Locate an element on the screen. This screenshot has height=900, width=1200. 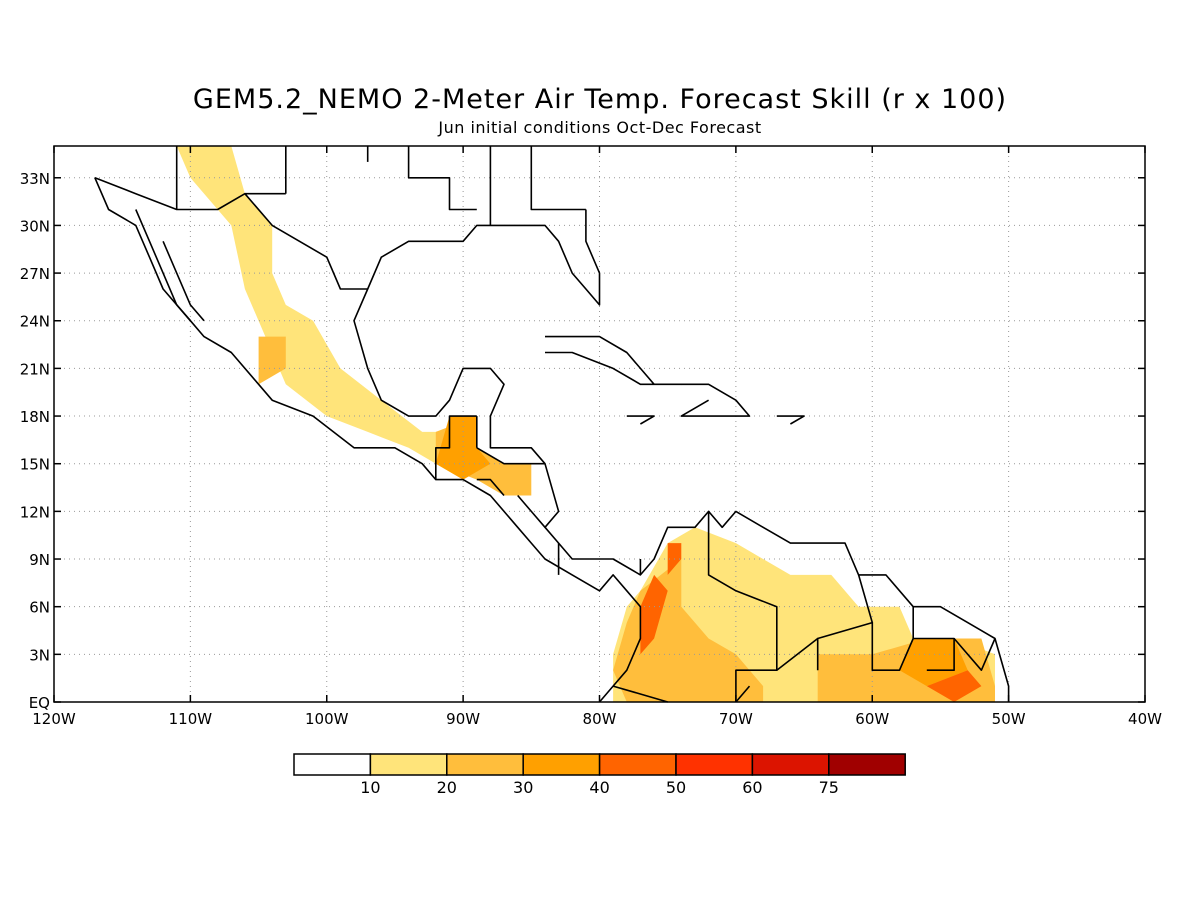
colorbar-label: 60 is located at coordinates (752, 787).